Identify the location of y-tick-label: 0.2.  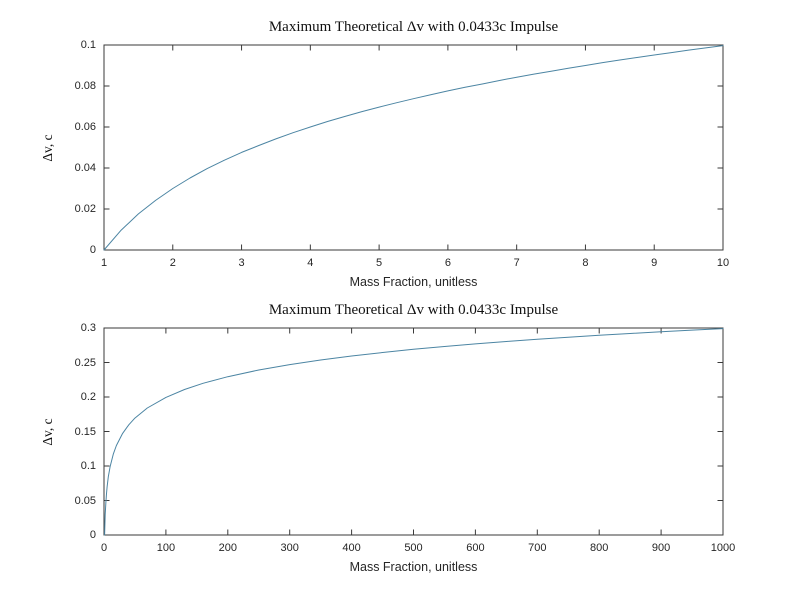
(88, 397).